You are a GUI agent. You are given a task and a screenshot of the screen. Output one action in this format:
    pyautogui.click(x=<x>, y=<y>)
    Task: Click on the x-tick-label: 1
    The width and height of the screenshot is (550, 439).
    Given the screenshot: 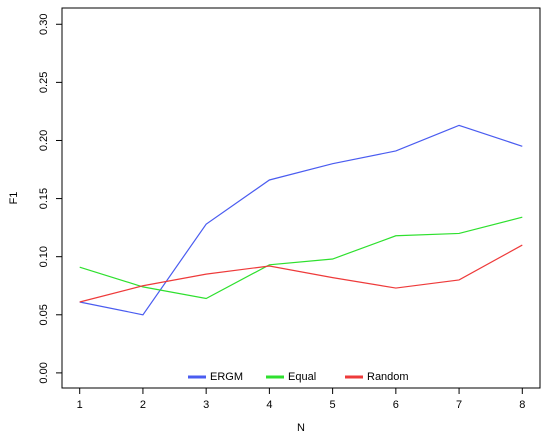 What is the action you would take?
    pyautogui.click(x=80, y=405)
    